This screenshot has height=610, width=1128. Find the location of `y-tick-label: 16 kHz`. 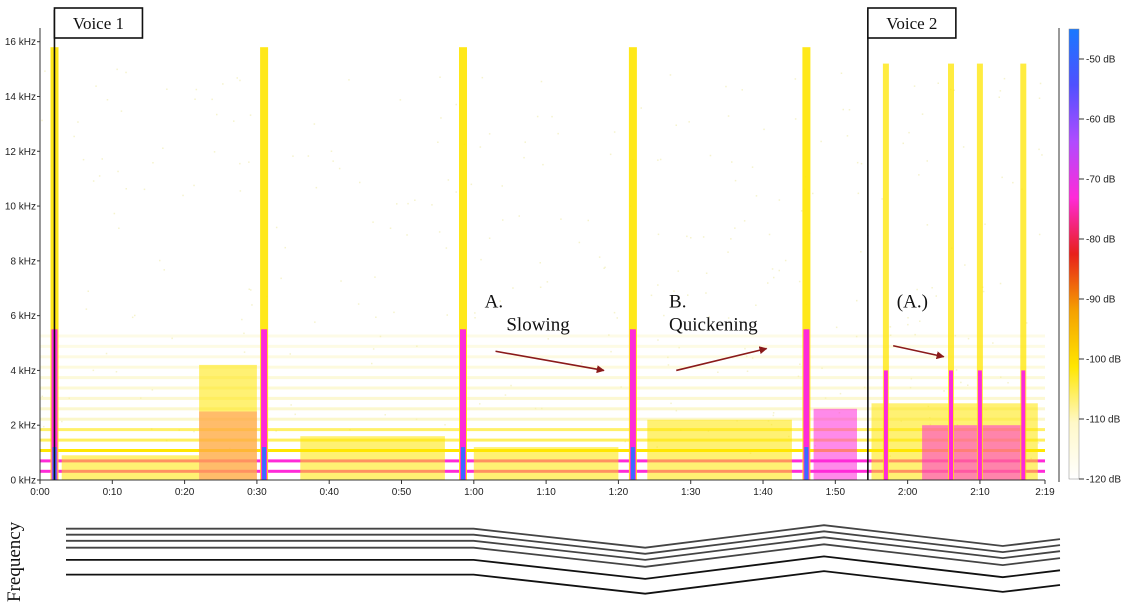

y-tick-label: 16 kHz is located at coordinates (20, 42).